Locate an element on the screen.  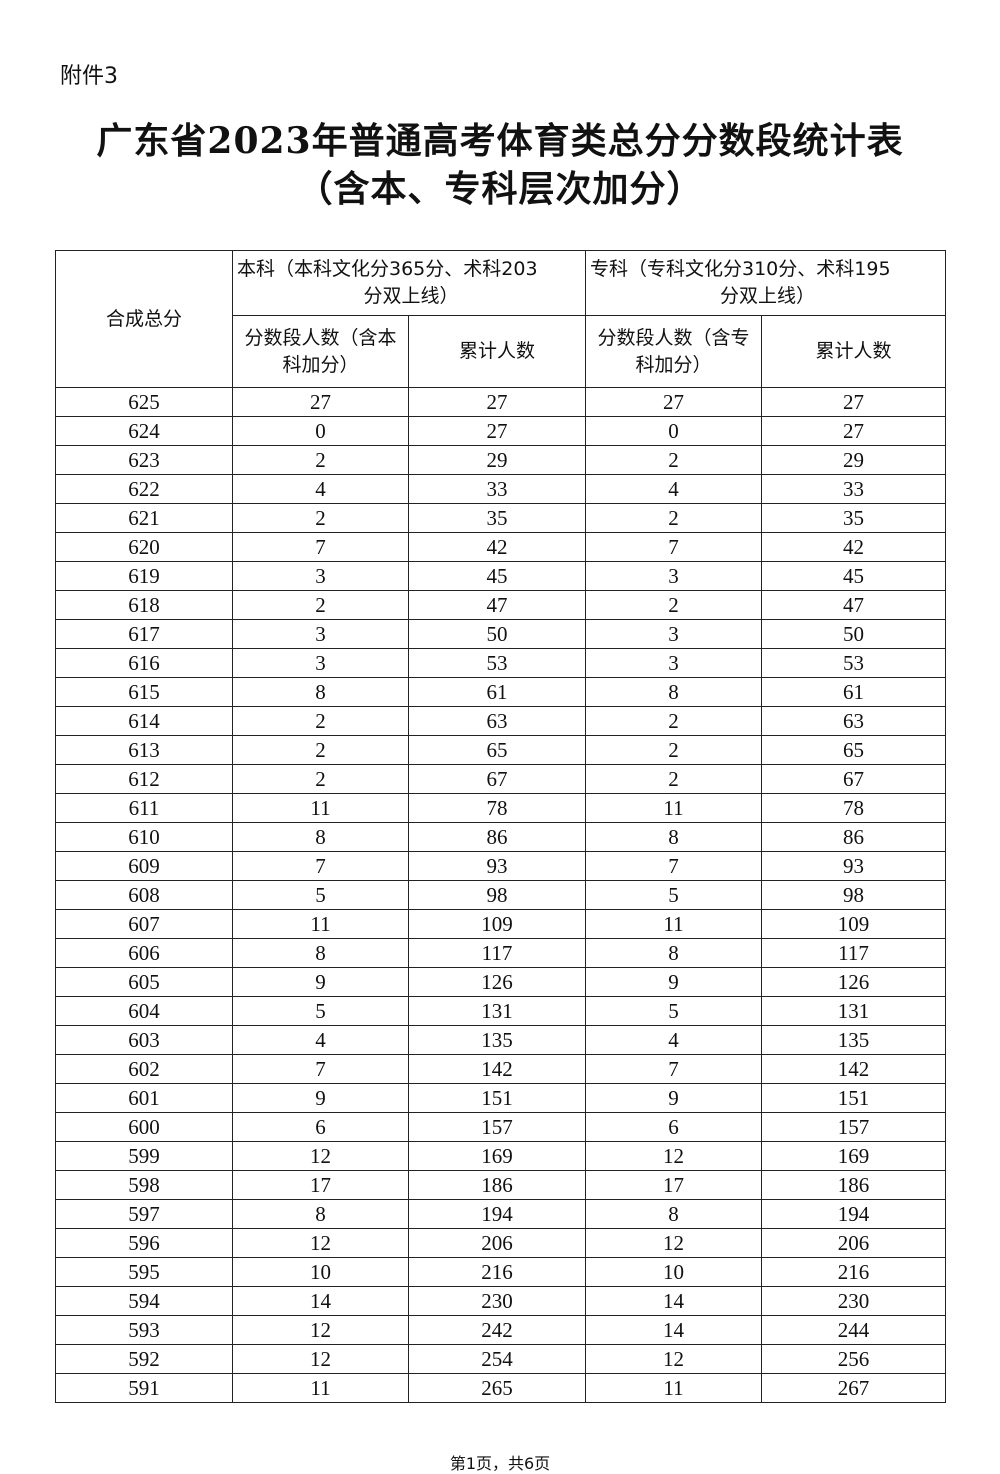
table-row: 618 2 47 2 47 is located at coordinates (500, 605).